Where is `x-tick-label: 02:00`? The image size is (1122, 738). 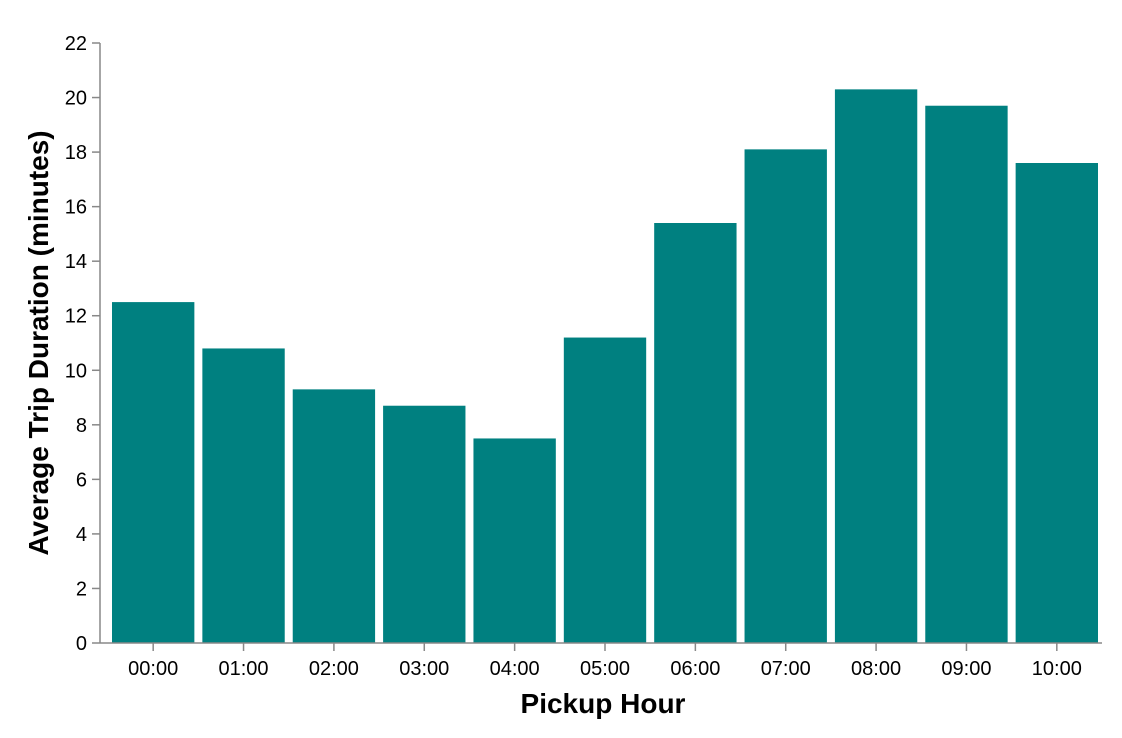
x-tick-label: 02:00 is located at coordinates (334, 669).